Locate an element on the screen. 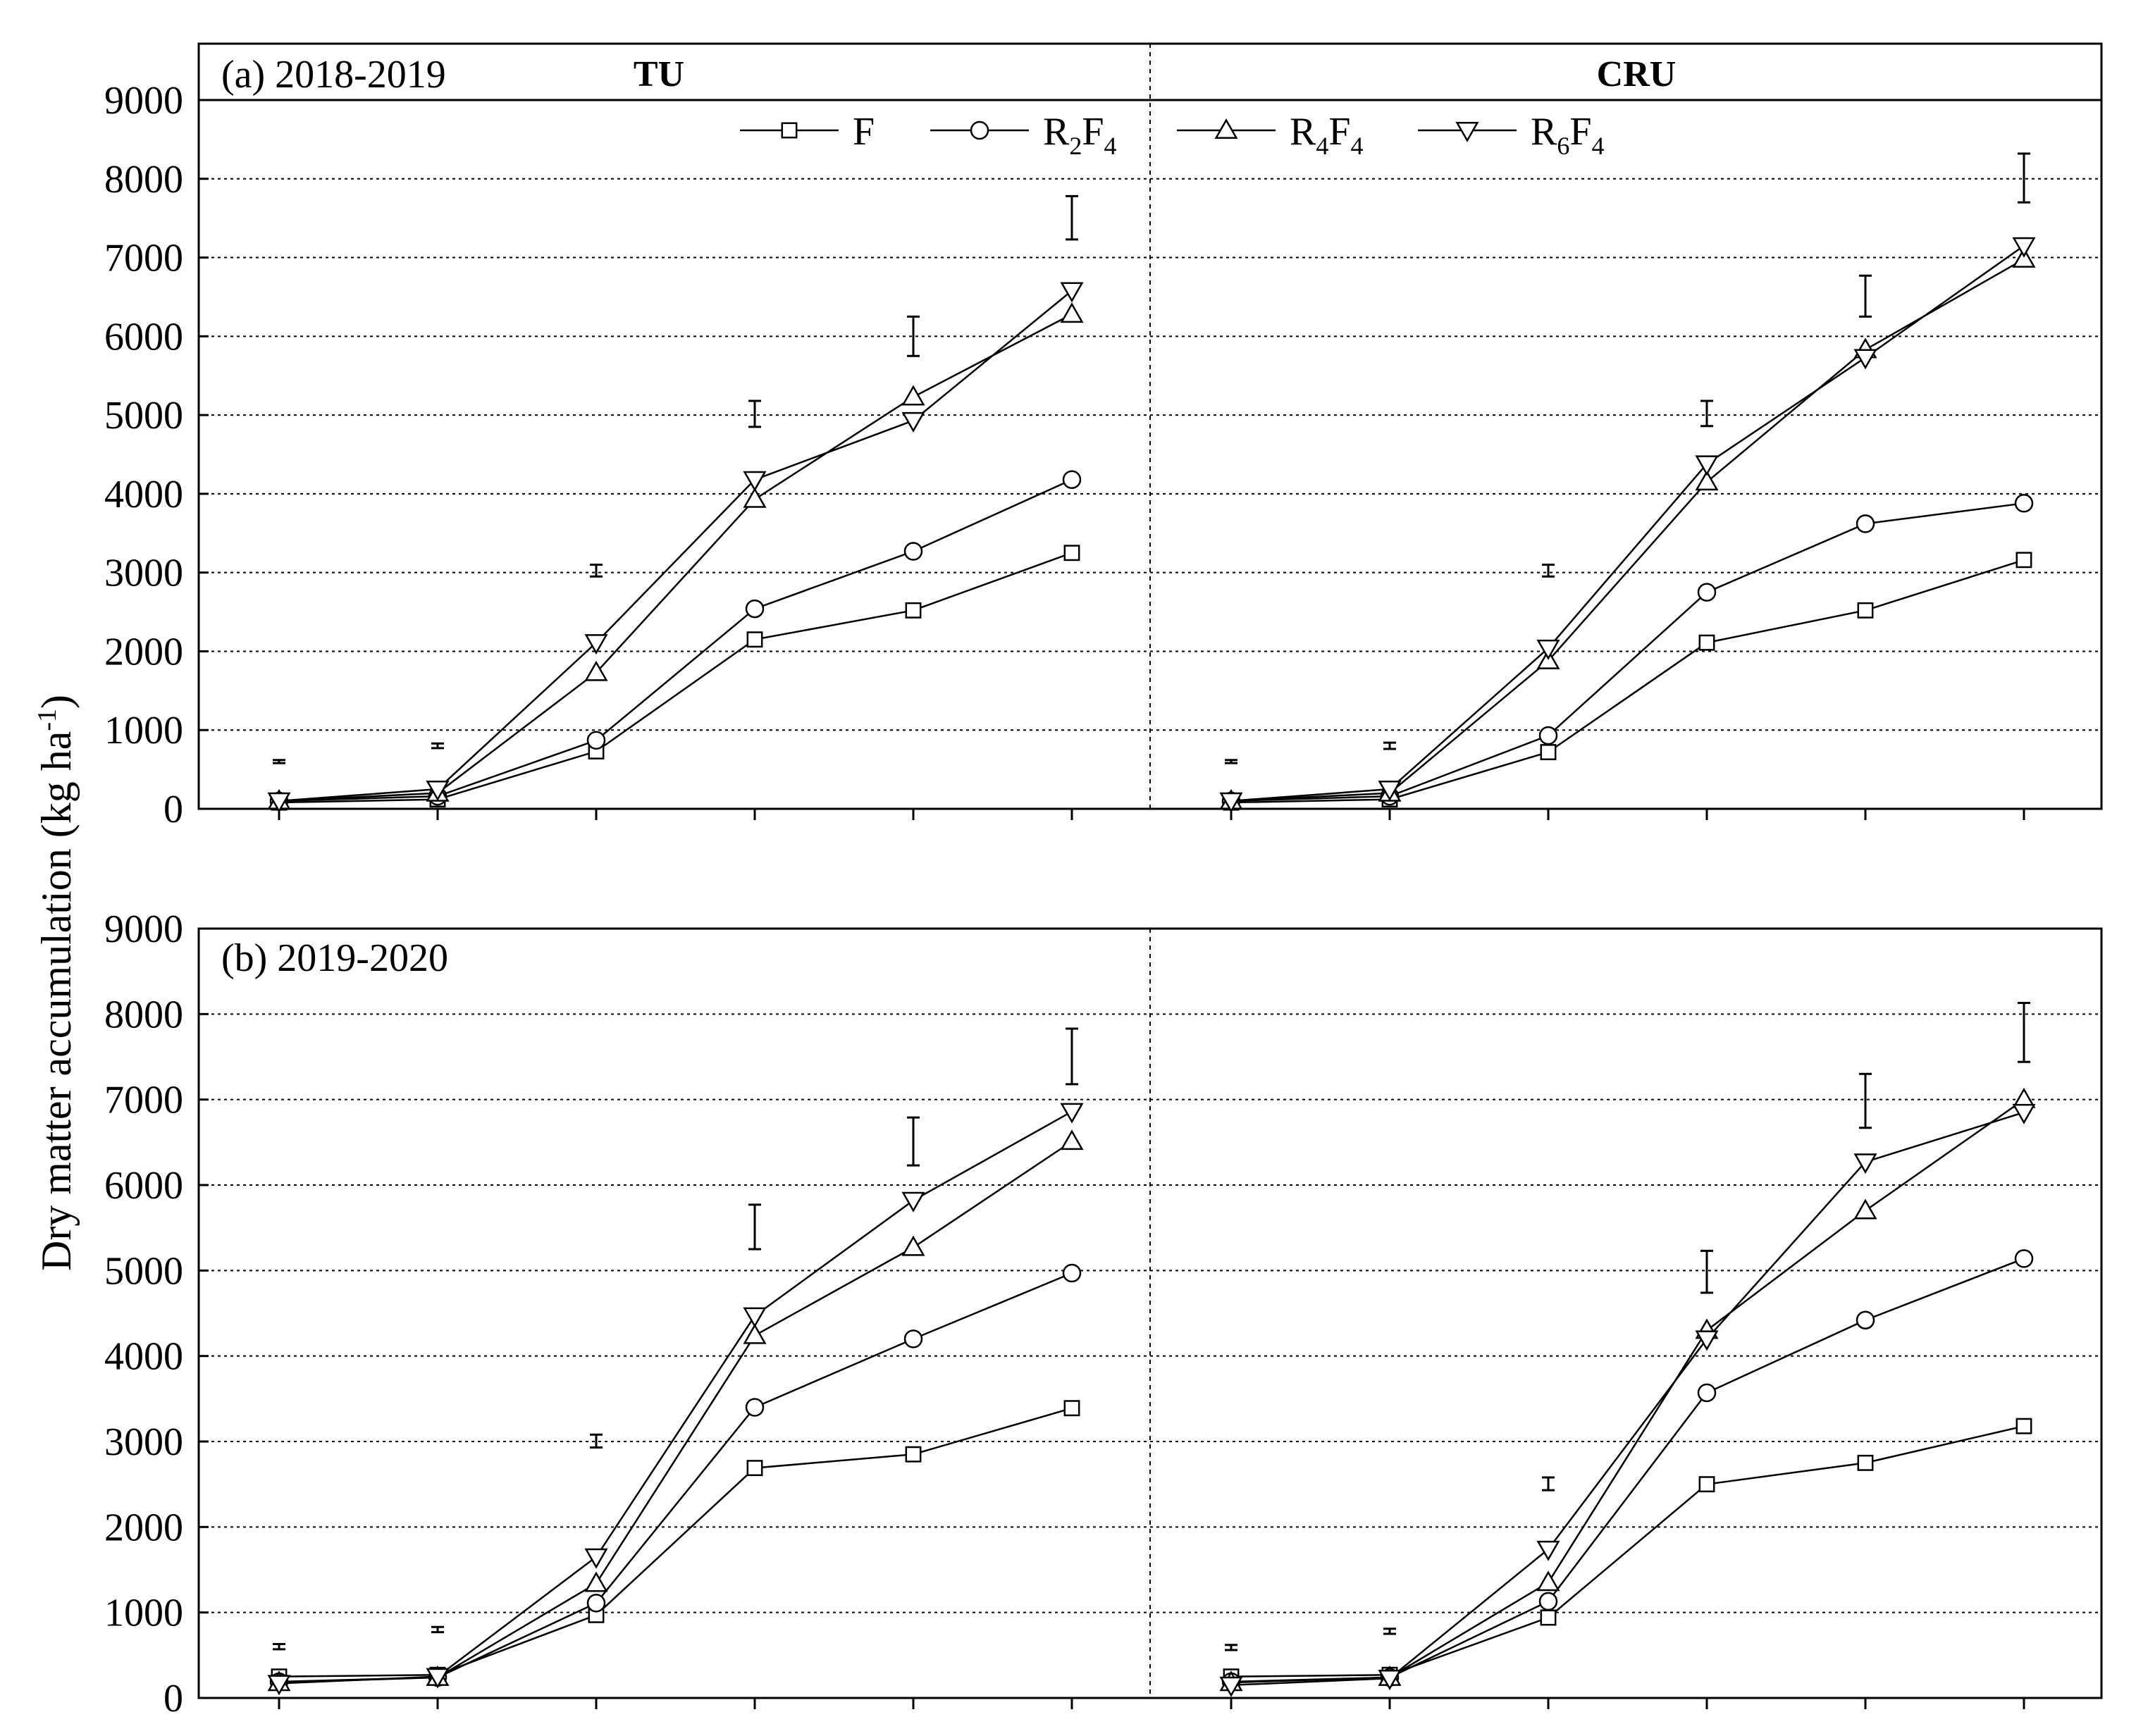 This screenshot has width=2136, height=1736. y-tick-label: 5000 is located at coordinates (143, 416).